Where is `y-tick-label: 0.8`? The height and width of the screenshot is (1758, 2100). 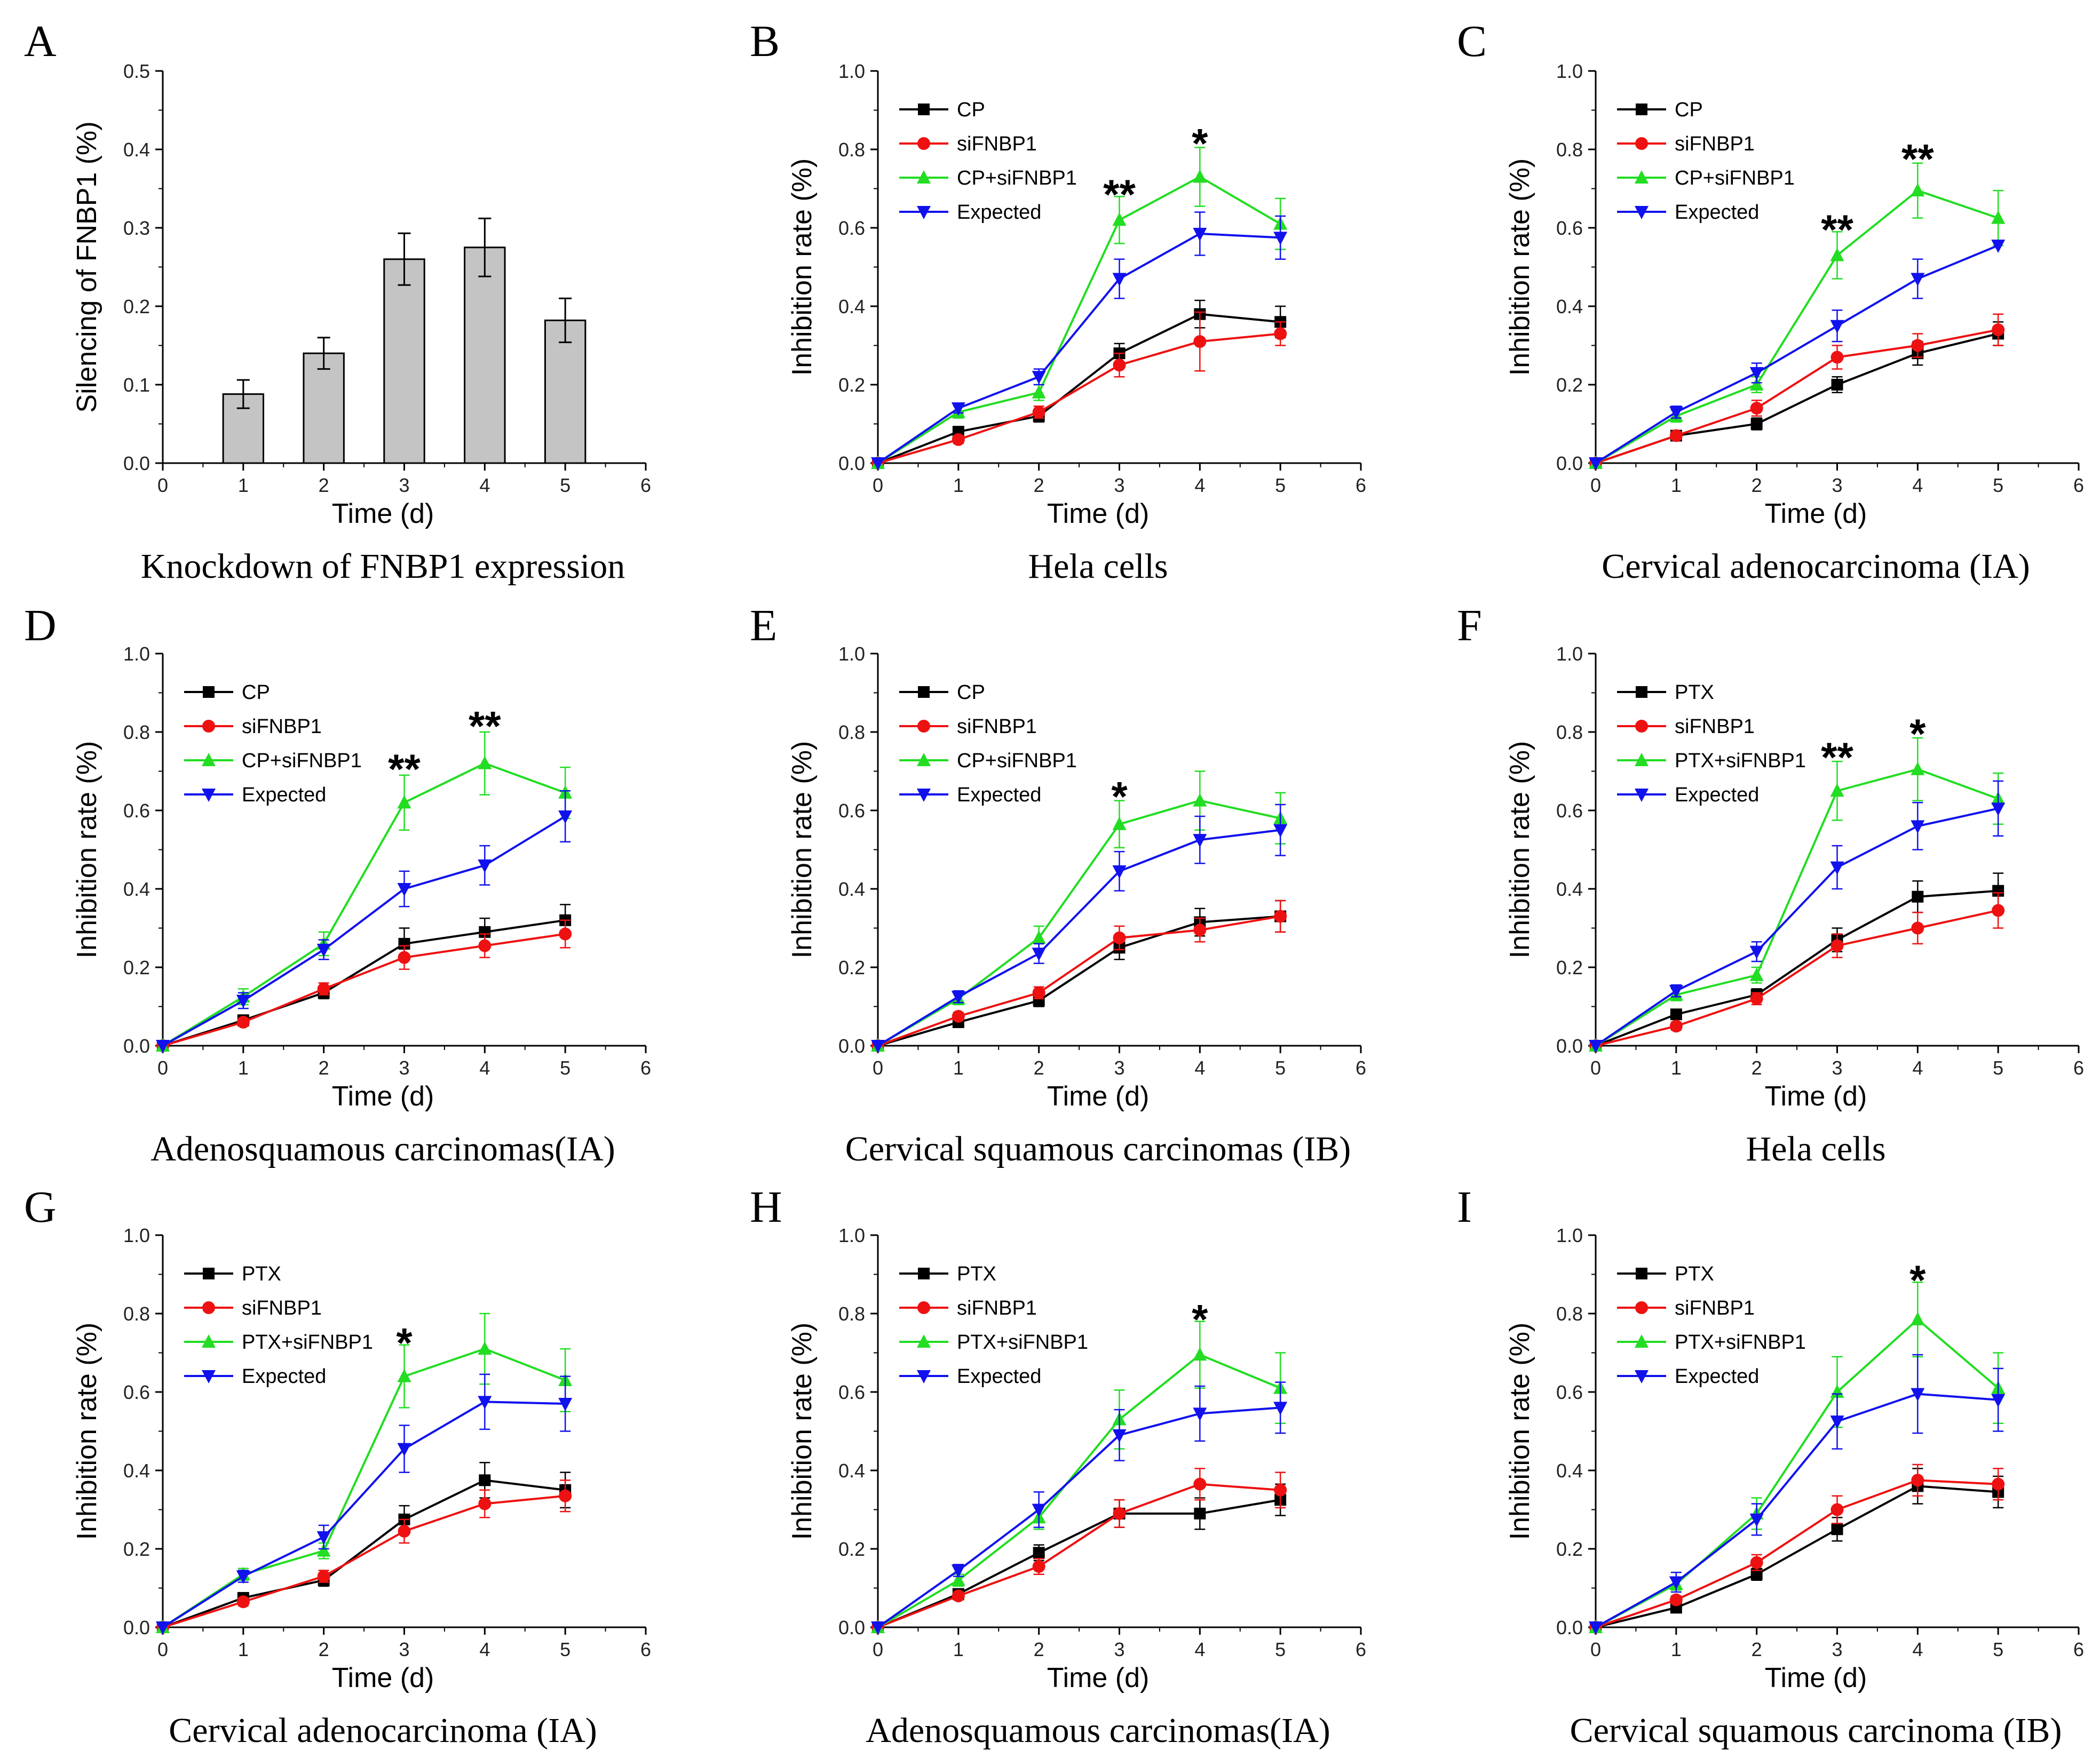 y-tick-label: 0.8 is located at coordinates (1569, 1314).